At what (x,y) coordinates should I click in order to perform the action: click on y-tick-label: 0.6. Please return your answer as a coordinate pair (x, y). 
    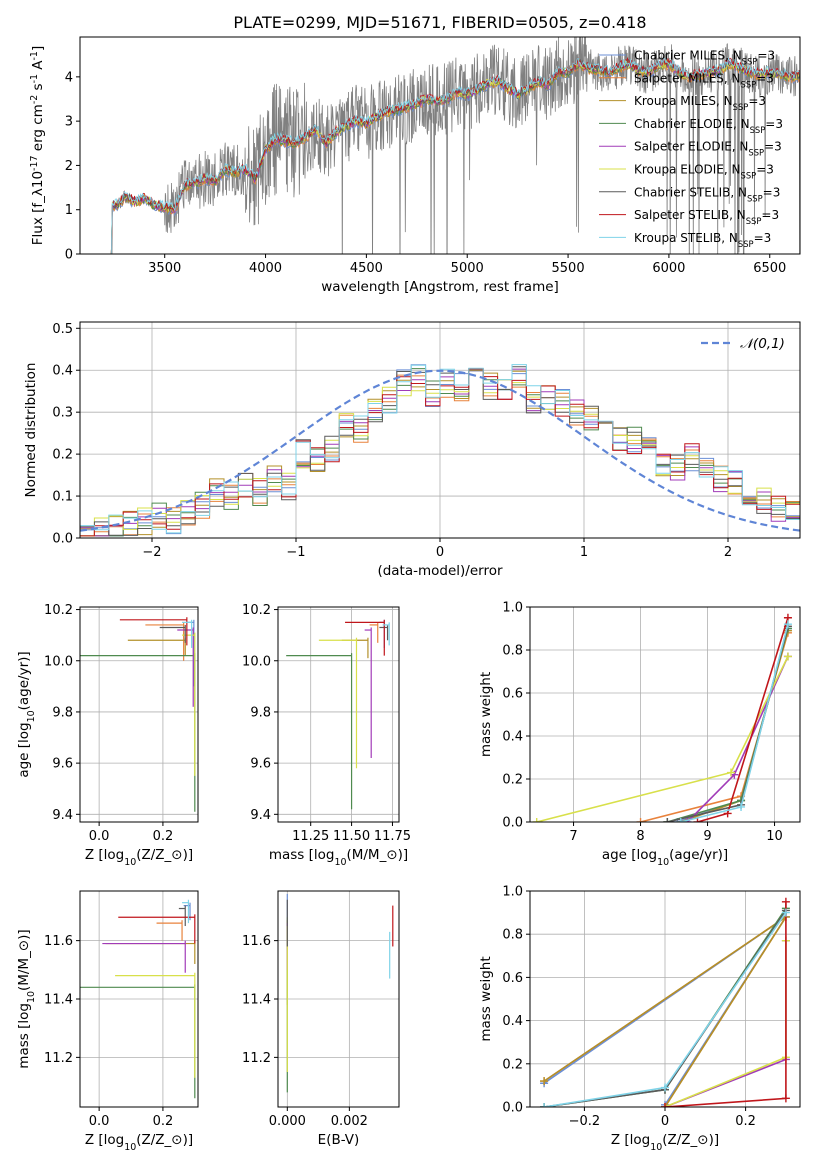
    Looking at the image, I should click on (512, 978).